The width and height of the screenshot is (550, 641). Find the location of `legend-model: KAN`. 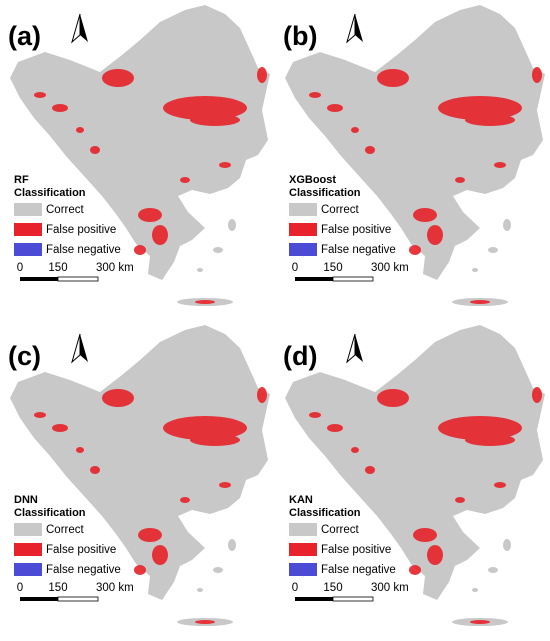

legend-model: KAN is located at coordinates (301, 500).